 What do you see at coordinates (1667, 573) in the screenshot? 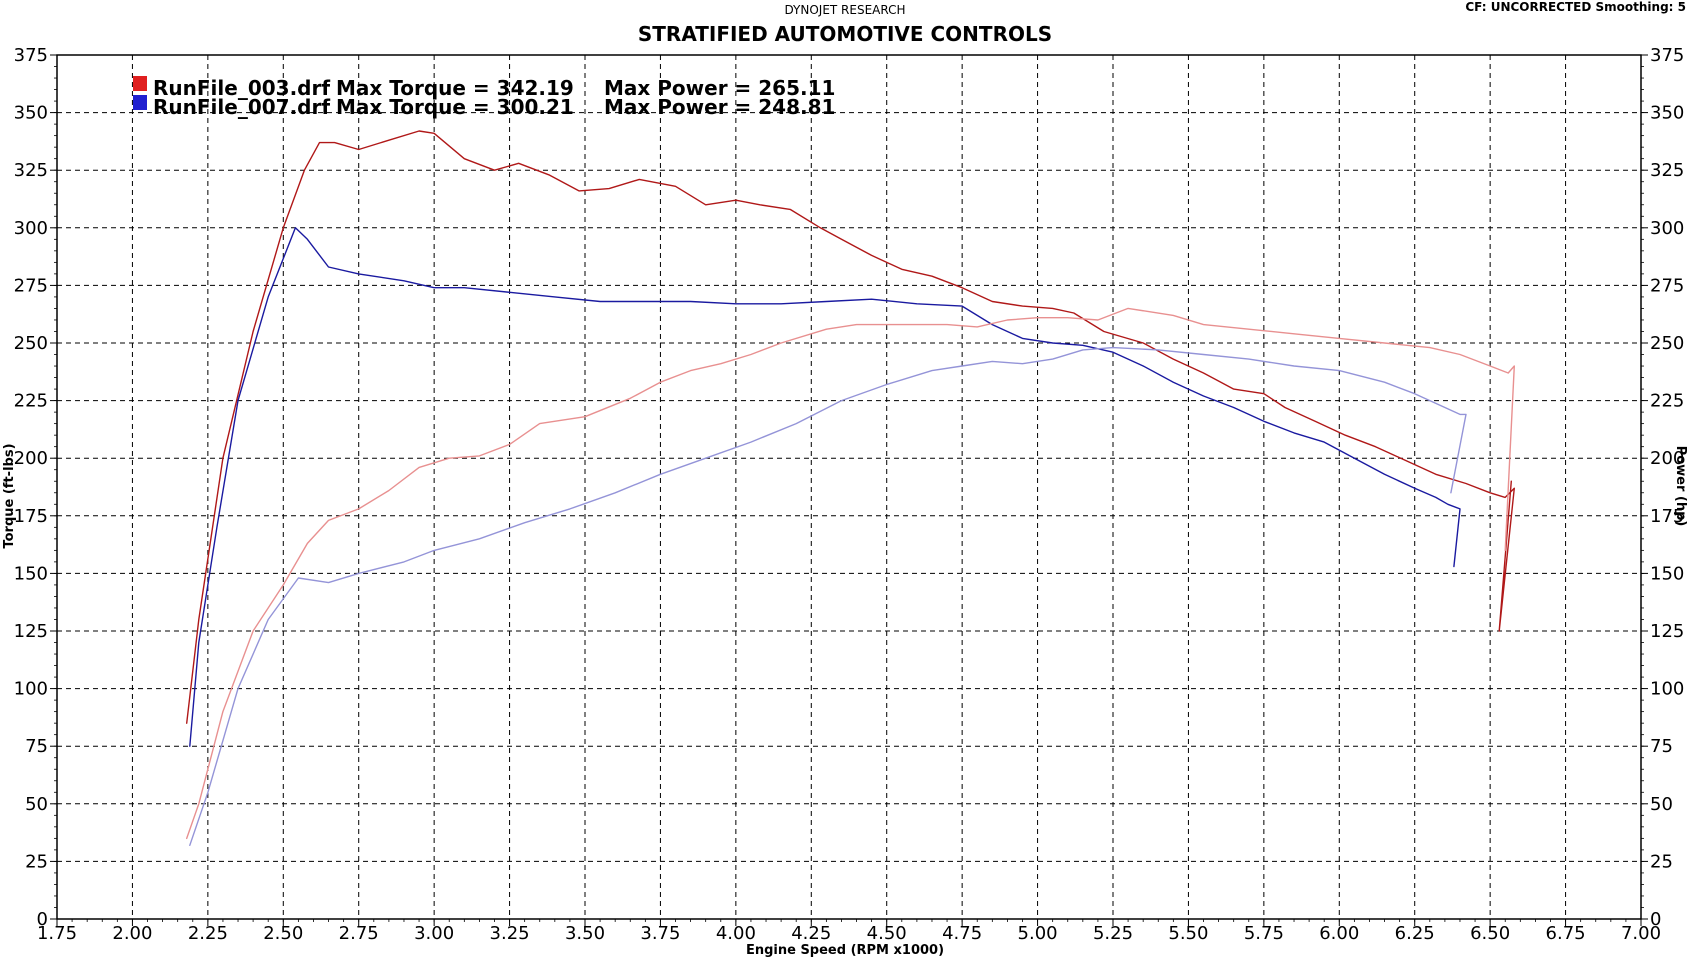
I see `y-tick-label-right: 150` at bounding box center [1667, 573].